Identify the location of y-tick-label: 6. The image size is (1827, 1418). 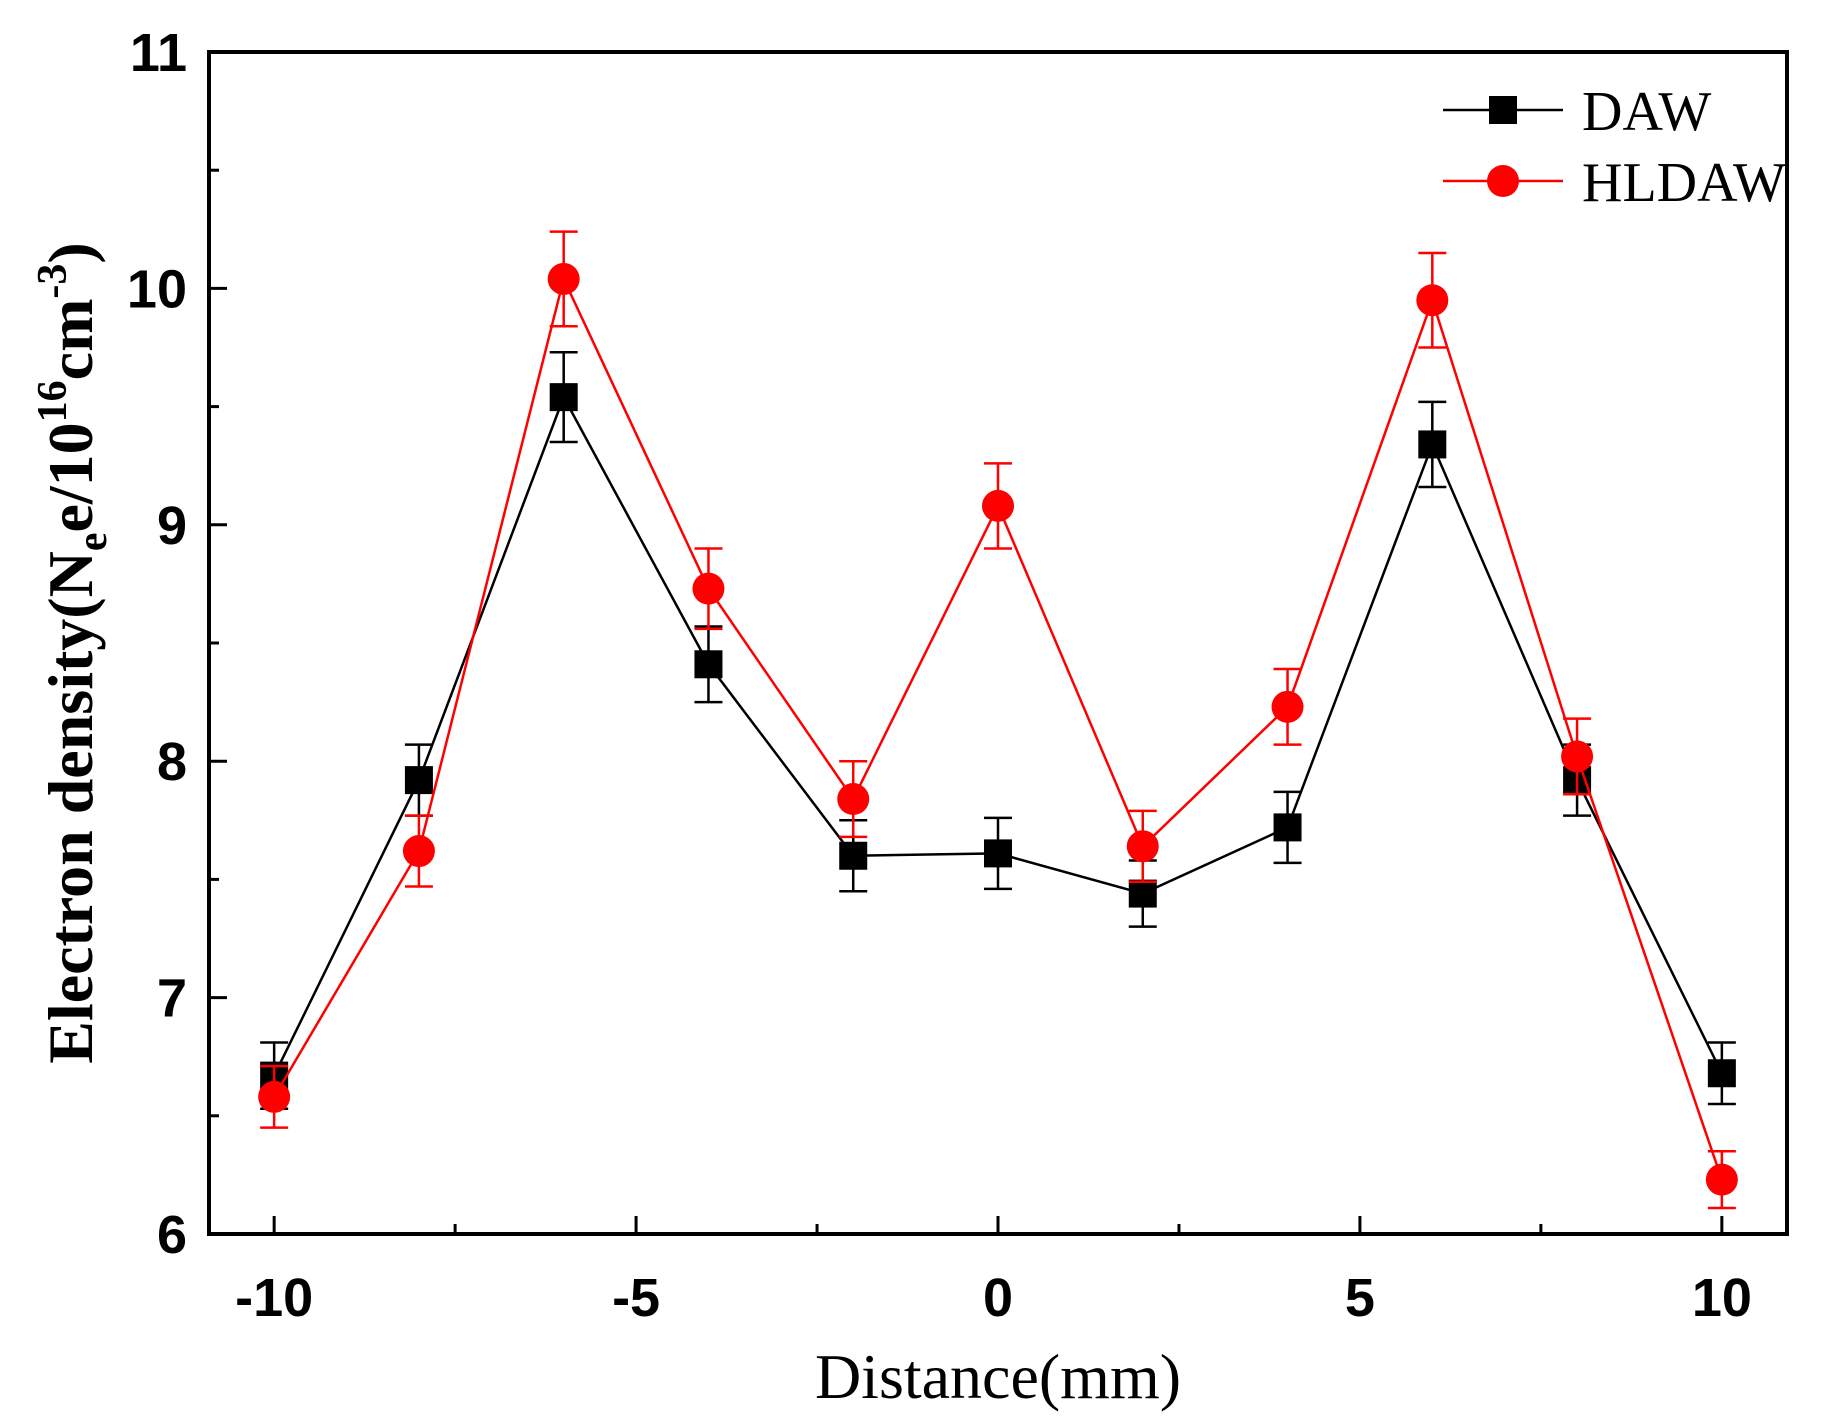
(172, 1235).